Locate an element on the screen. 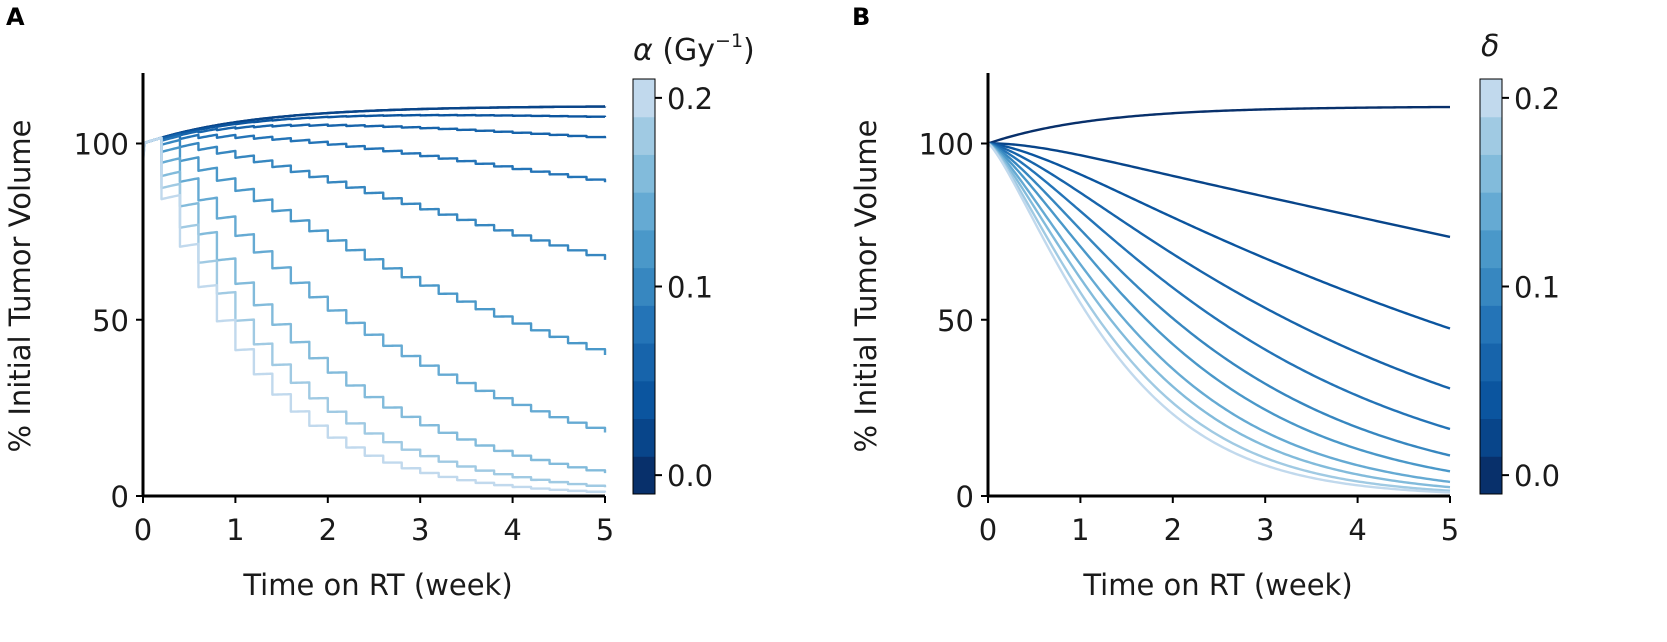  panel-a-colorbar-tick-label-2: 0.2 is located at coordinates (690, 99).